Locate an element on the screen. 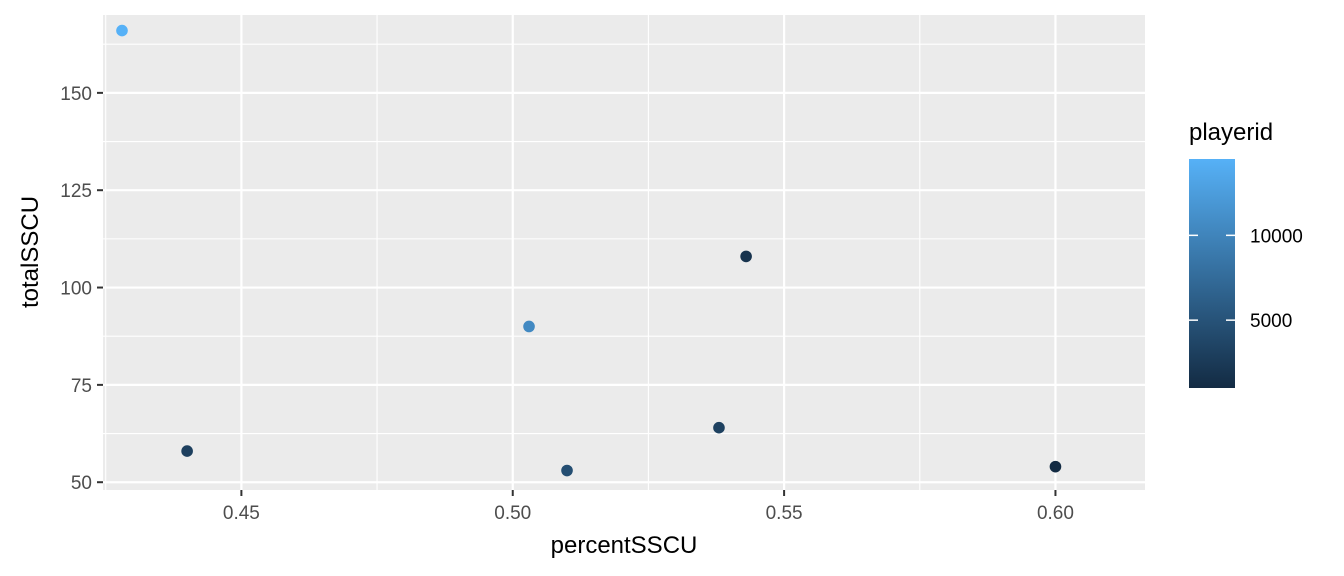 The image size is (1344, 576). y-axis-title: totalSSCU is located at coordinates (30, 252).